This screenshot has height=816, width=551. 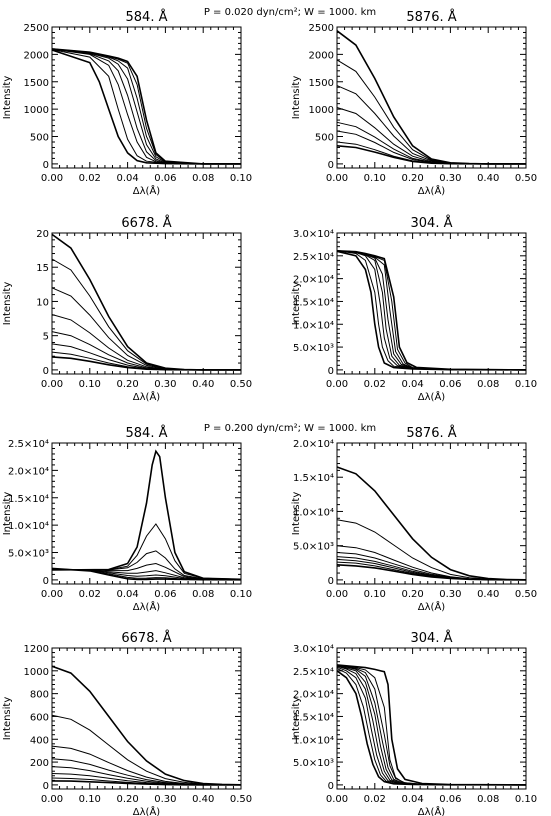 I want to click on y-tick-label: 400, so click(x=39, y=740).